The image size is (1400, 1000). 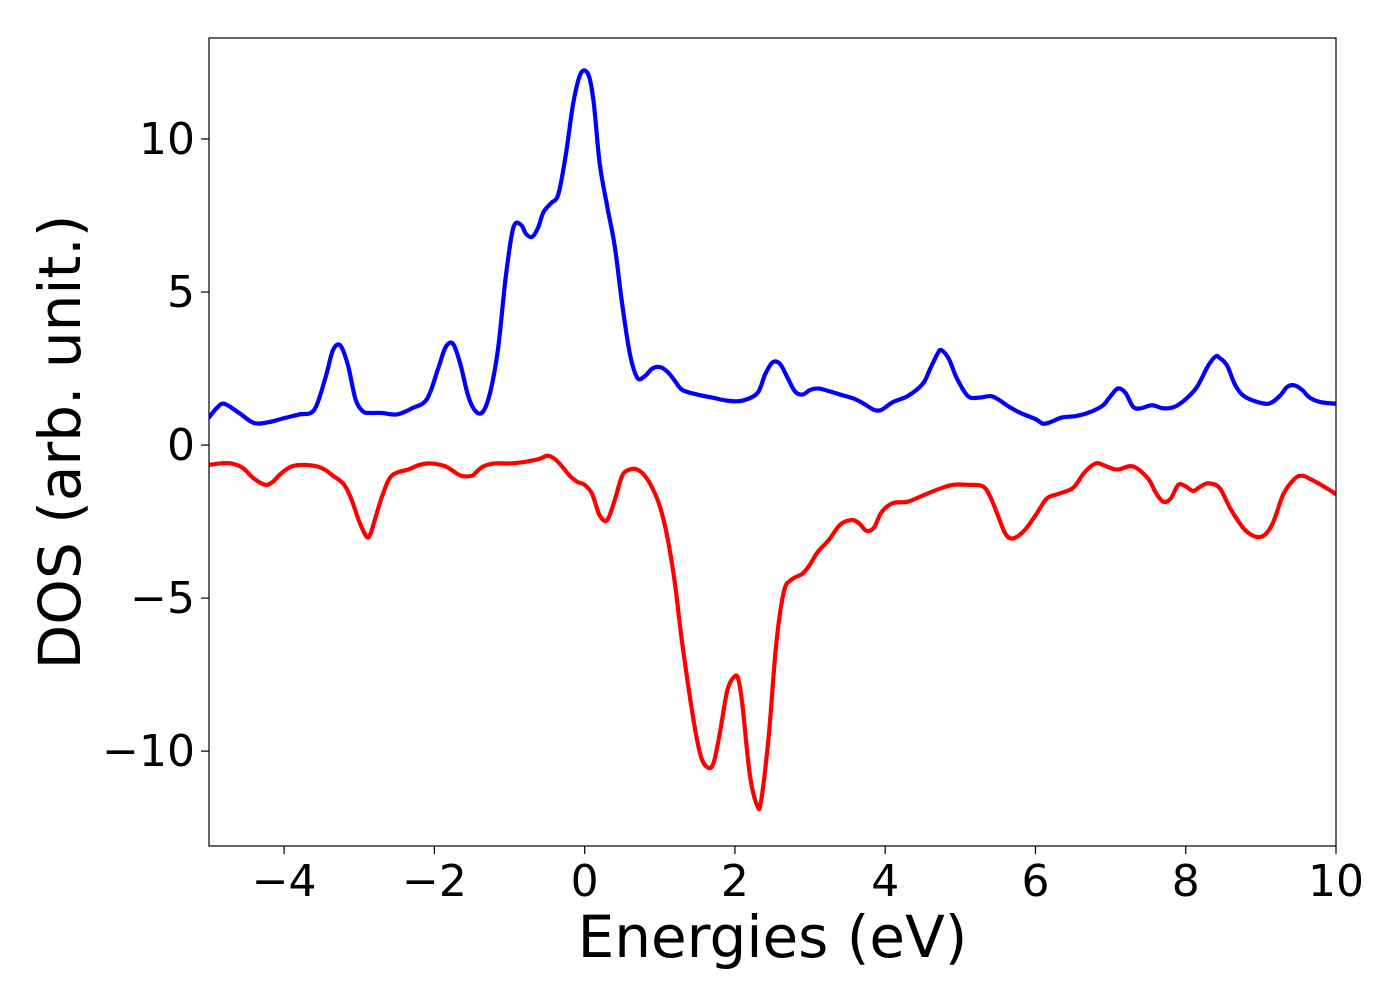 I want to click on x-axis-label: Energies (eV), so click(x=773, y=937).